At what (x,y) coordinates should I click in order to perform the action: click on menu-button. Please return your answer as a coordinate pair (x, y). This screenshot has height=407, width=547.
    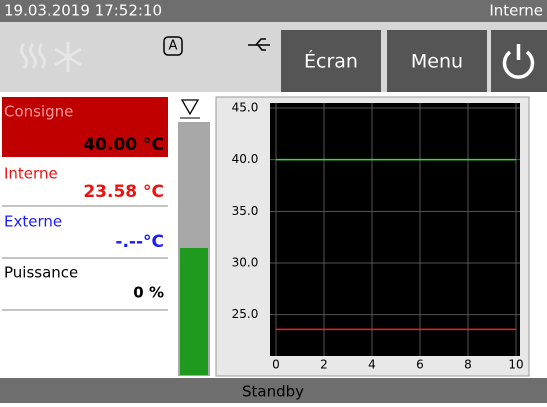
    Looking at the image, I should click on (437, 61).